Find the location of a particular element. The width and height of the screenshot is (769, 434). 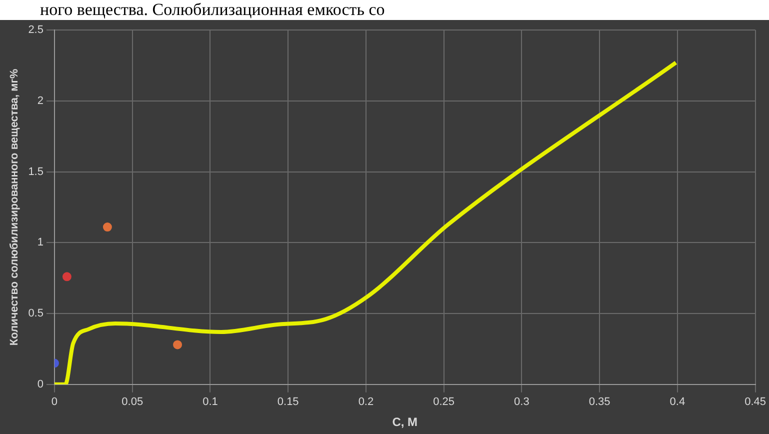

x-tick-label: 0.05 is located at coordinates (133, 402).